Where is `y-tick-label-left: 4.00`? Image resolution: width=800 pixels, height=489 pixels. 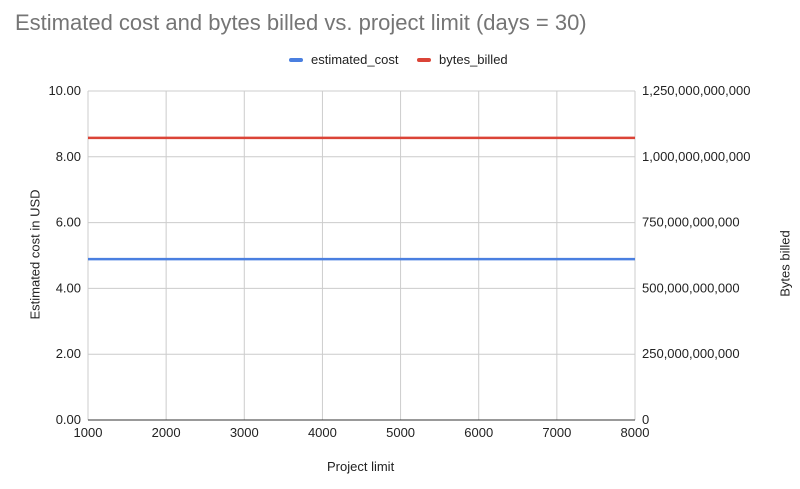
y-tick-label-left: 4.00 is located at coordinates (68, 287).